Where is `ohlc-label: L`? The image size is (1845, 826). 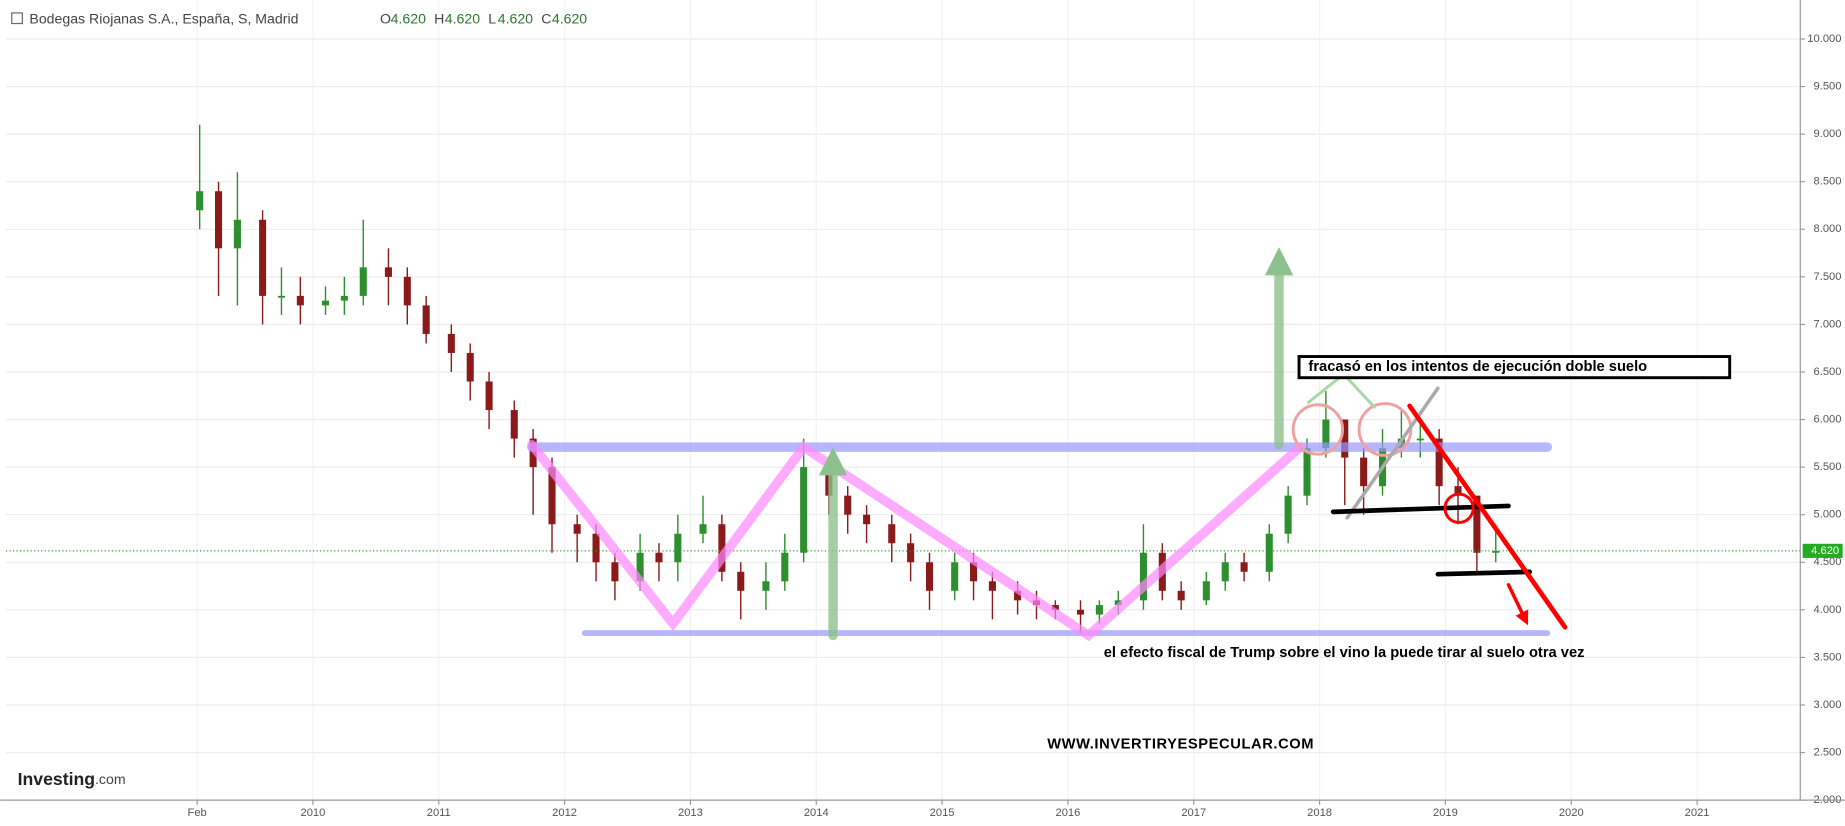
ohlc-label: L is located at coordinates (492, 19).